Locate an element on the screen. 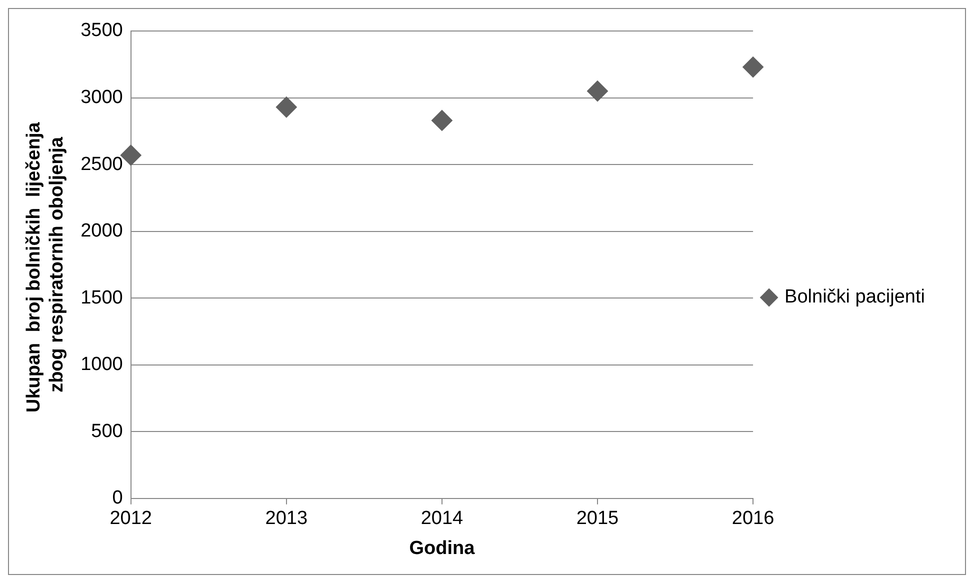 The width and height of the screenshot is (976, 587). y-axis-title: Ukupan broj bolničkih liječenja zbog respiratornih oboljenja is located at coordinates (46, 264).